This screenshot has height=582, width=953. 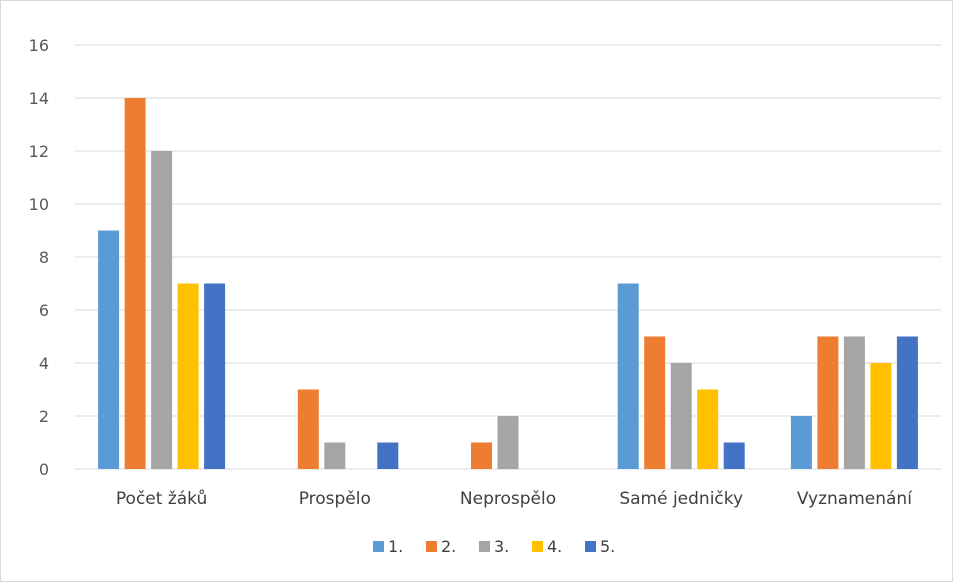 I want to click on legend-label: 5., so click(x=607, y=546).